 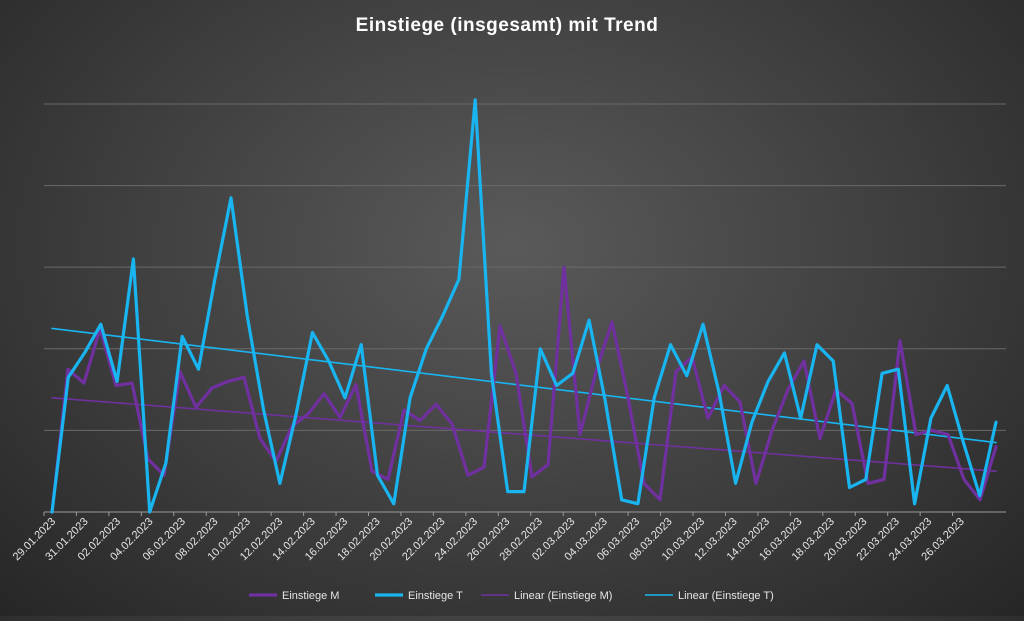 I want to click on chart-title: Einstiege (insgesamt) mit Trend, so click(x=507, y=25).